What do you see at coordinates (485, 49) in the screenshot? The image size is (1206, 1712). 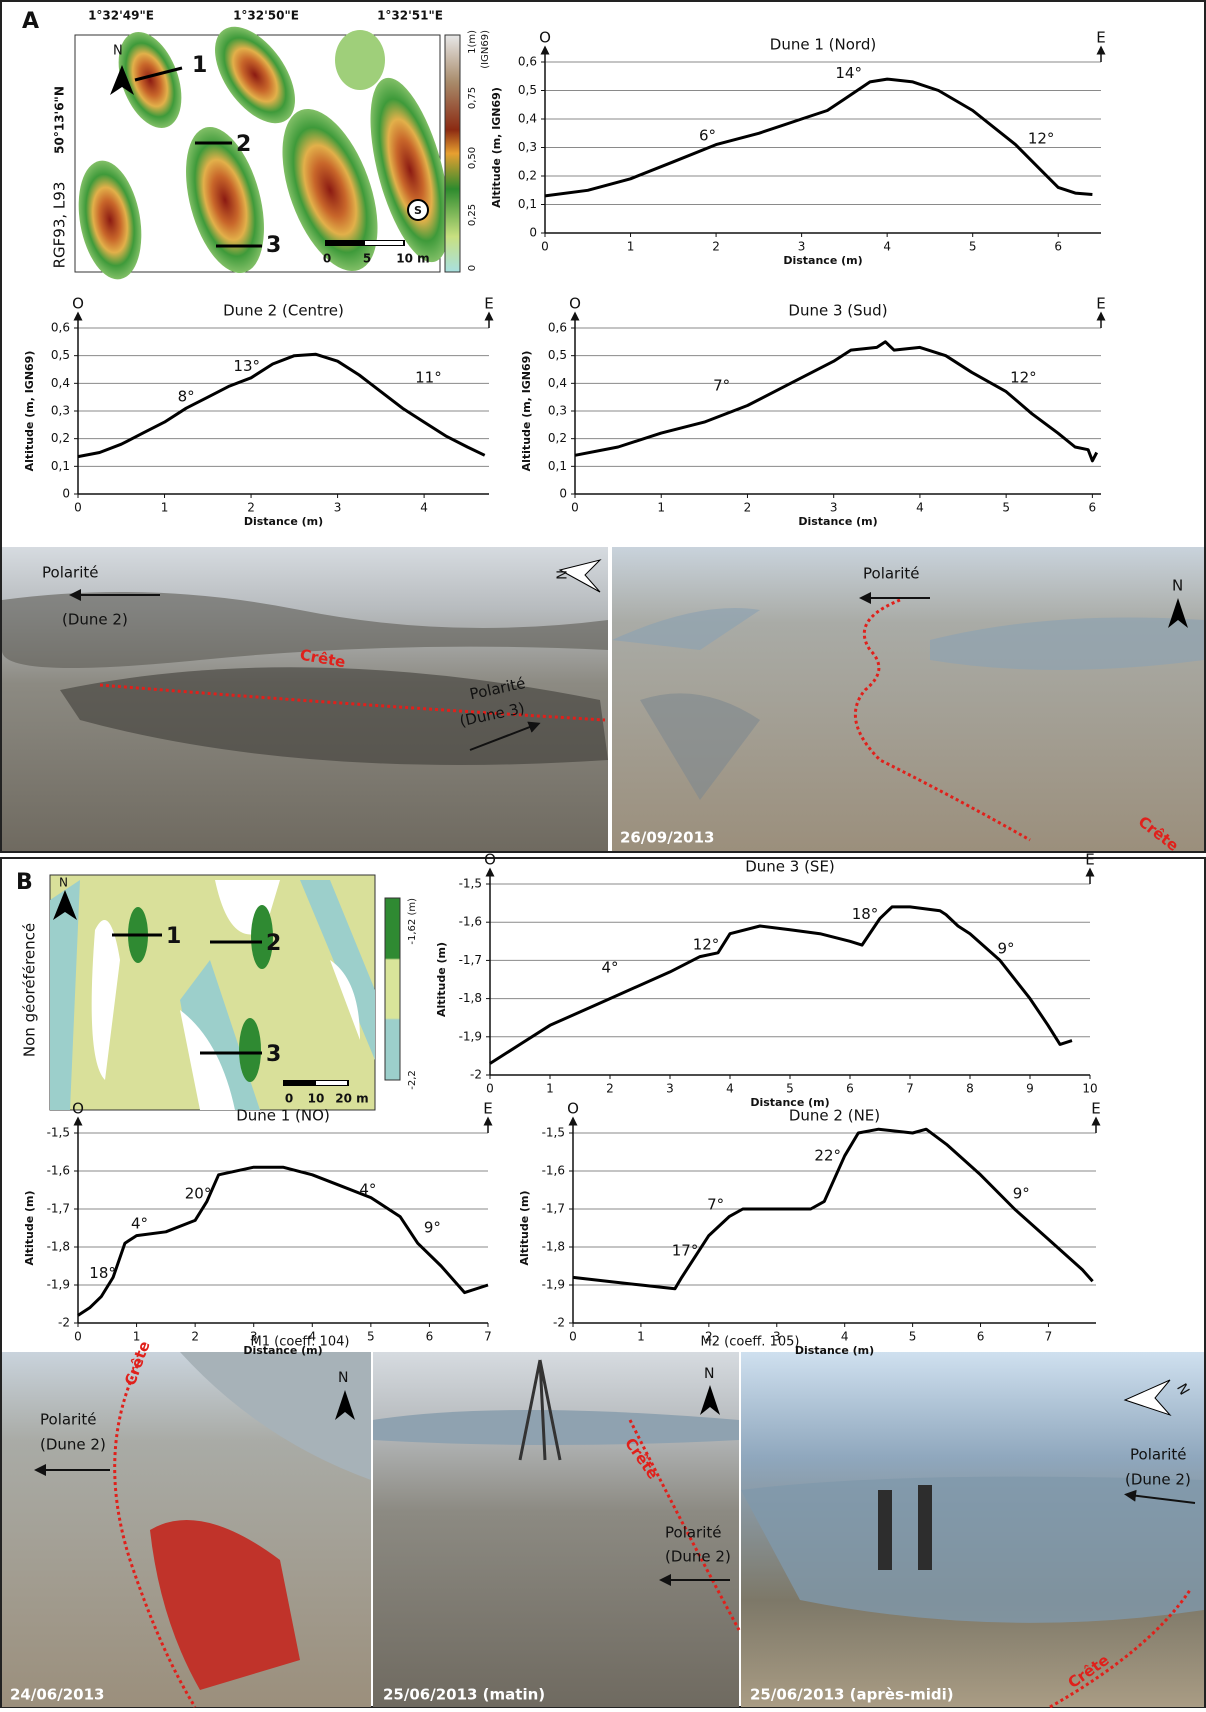 I see `colorbar-datum: (IGN69)` at bounding box center [485, 49].